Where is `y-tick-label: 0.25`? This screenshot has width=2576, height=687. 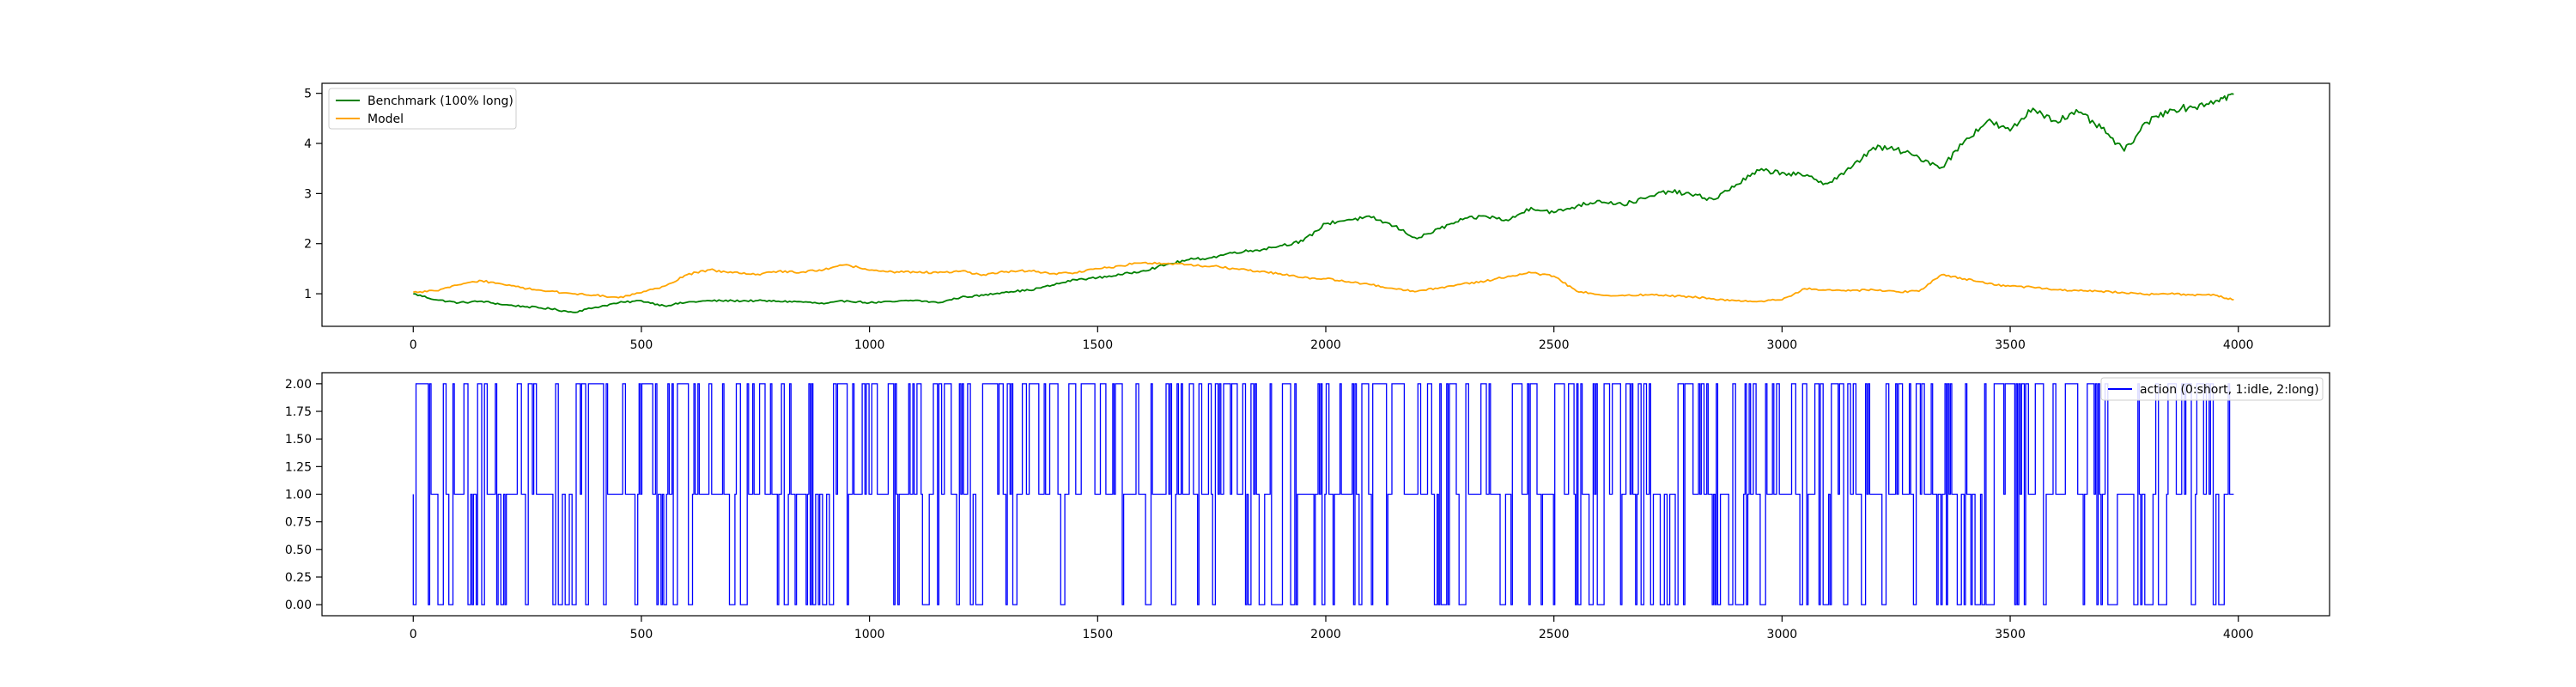
y-tick-label: 0.25 is located at coordinates (298, 578).